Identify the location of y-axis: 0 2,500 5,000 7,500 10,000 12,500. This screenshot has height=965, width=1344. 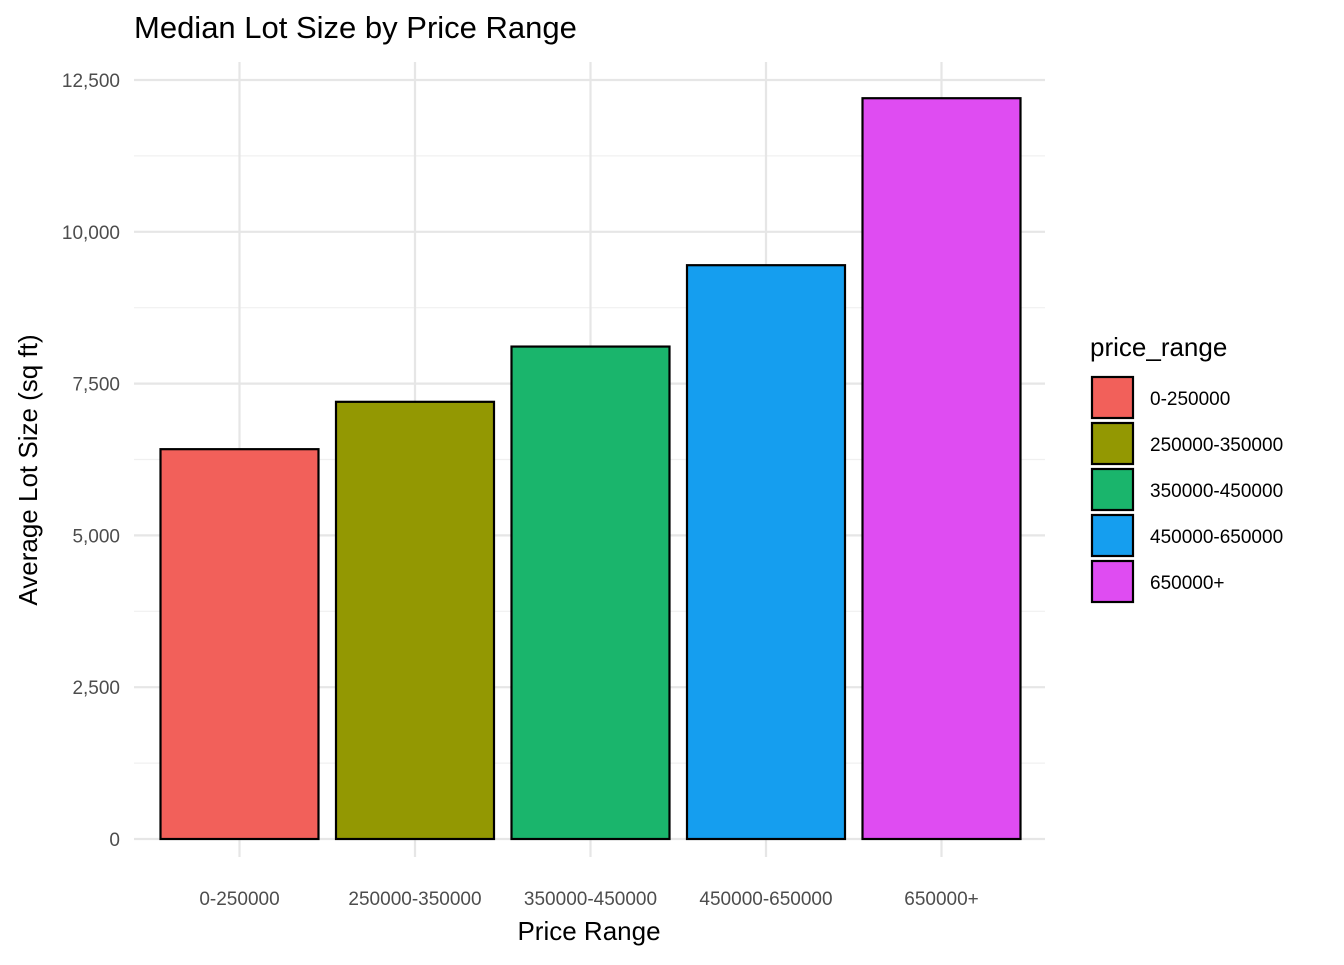
(91, 461).